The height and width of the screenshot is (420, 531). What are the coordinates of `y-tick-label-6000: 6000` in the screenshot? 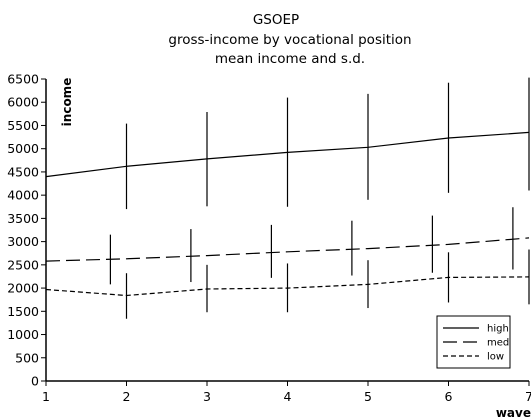 It's located at (23, 102).